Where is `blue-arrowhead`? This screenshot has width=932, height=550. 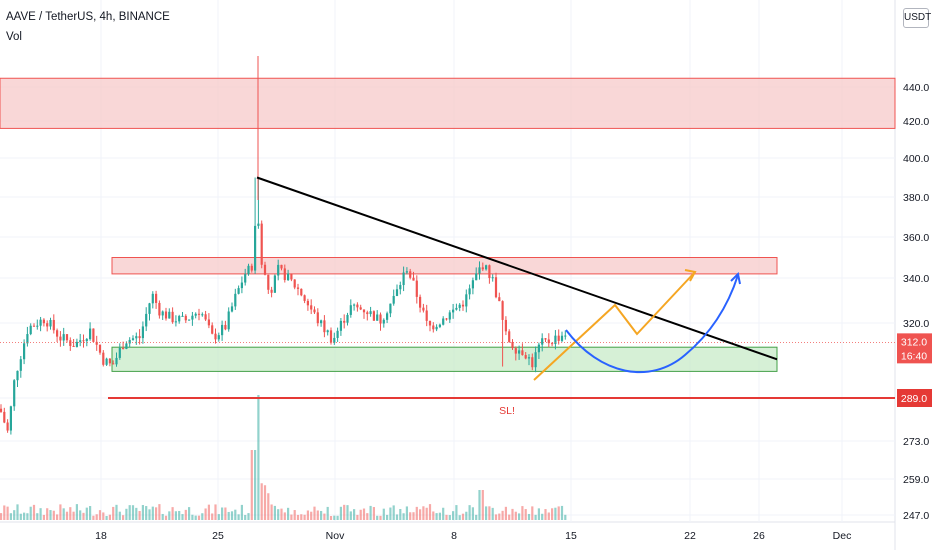 blue-arrowhead is located at coordinates (735, 278).